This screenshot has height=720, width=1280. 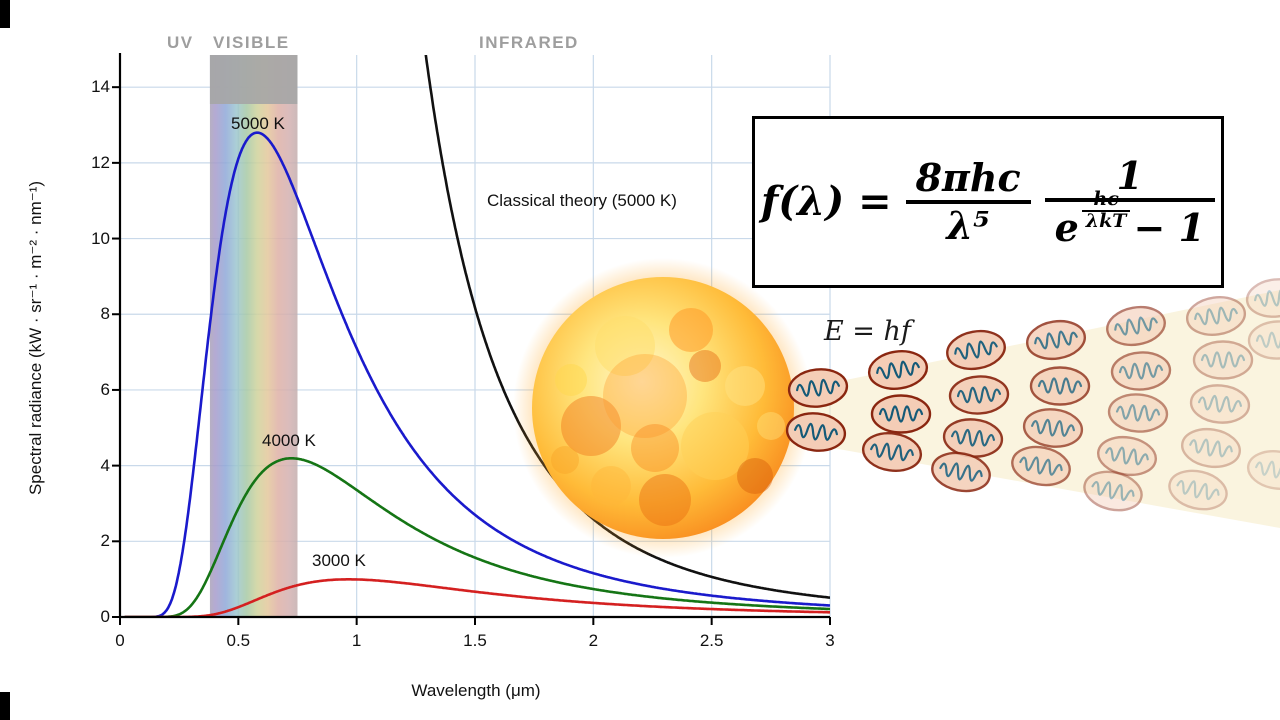 I want to click on planck-formula: f(λ) = 8πhc λ⁵ 1 e hc λkT − 1, so click(x=988, y=202).